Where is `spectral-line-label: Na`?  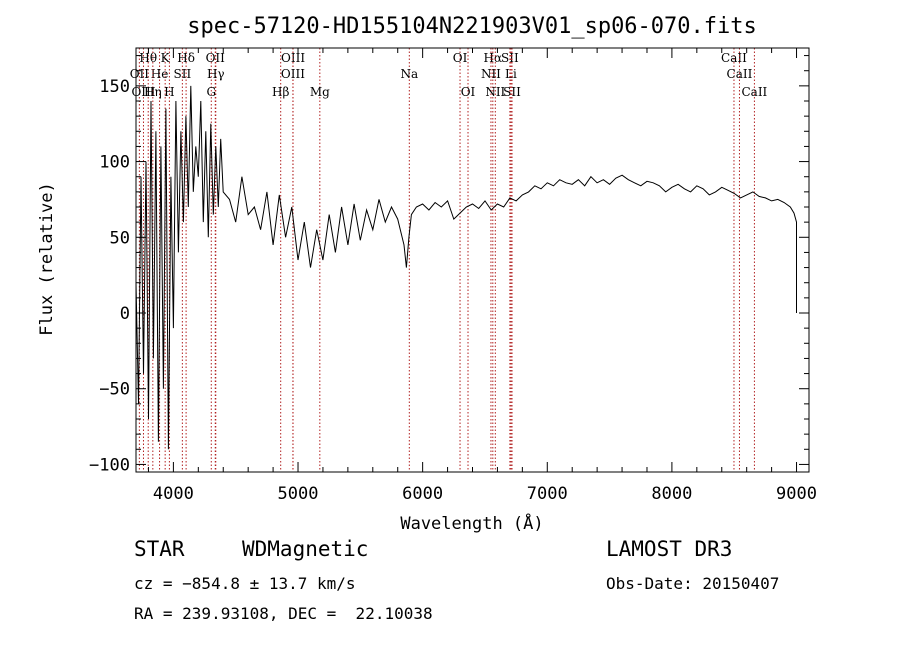
spectral-line-label: Na is located at coordinates (409, 74).